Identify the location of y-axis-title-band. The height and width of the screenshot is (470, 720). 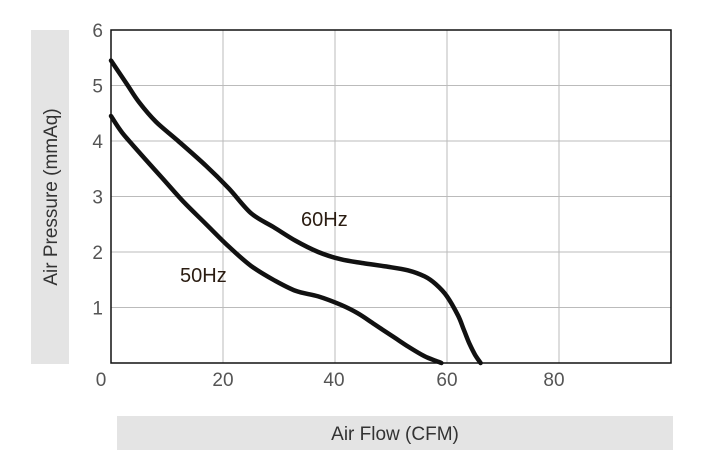
(50, 197).